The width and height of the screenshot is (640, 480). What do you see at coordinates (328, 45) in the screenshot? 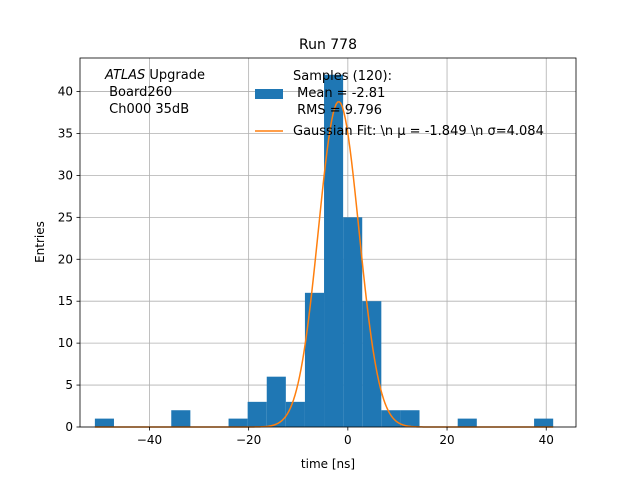
I see `chart-title: Run 778` at bounding box center [328, 45].